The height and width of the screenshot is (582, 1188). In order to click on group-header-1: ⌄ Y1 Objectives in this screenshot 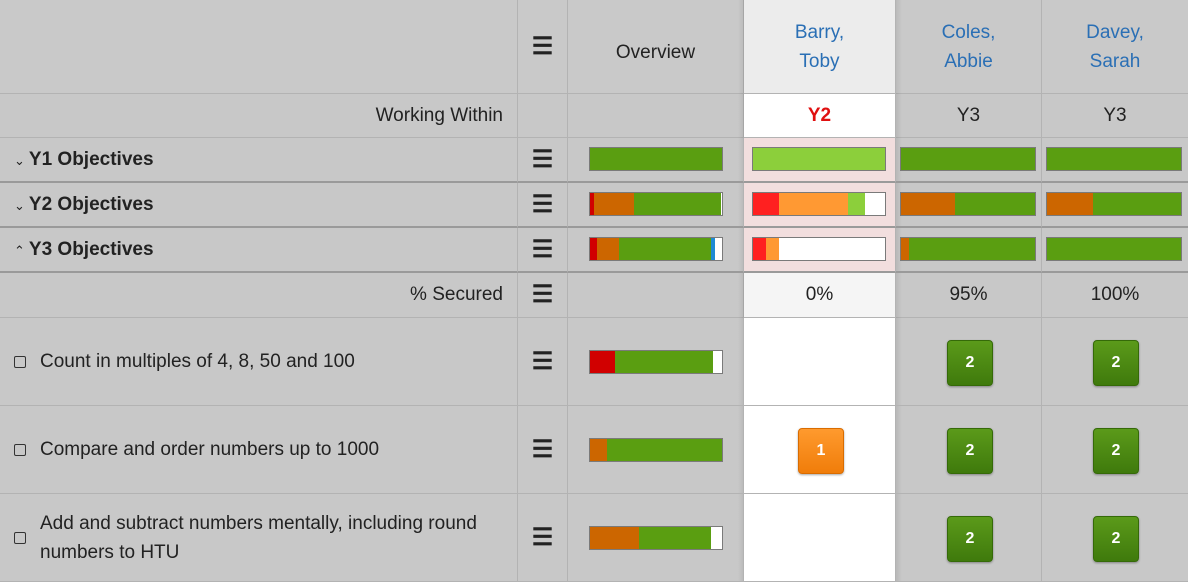, I will do `click(259, 160)`.